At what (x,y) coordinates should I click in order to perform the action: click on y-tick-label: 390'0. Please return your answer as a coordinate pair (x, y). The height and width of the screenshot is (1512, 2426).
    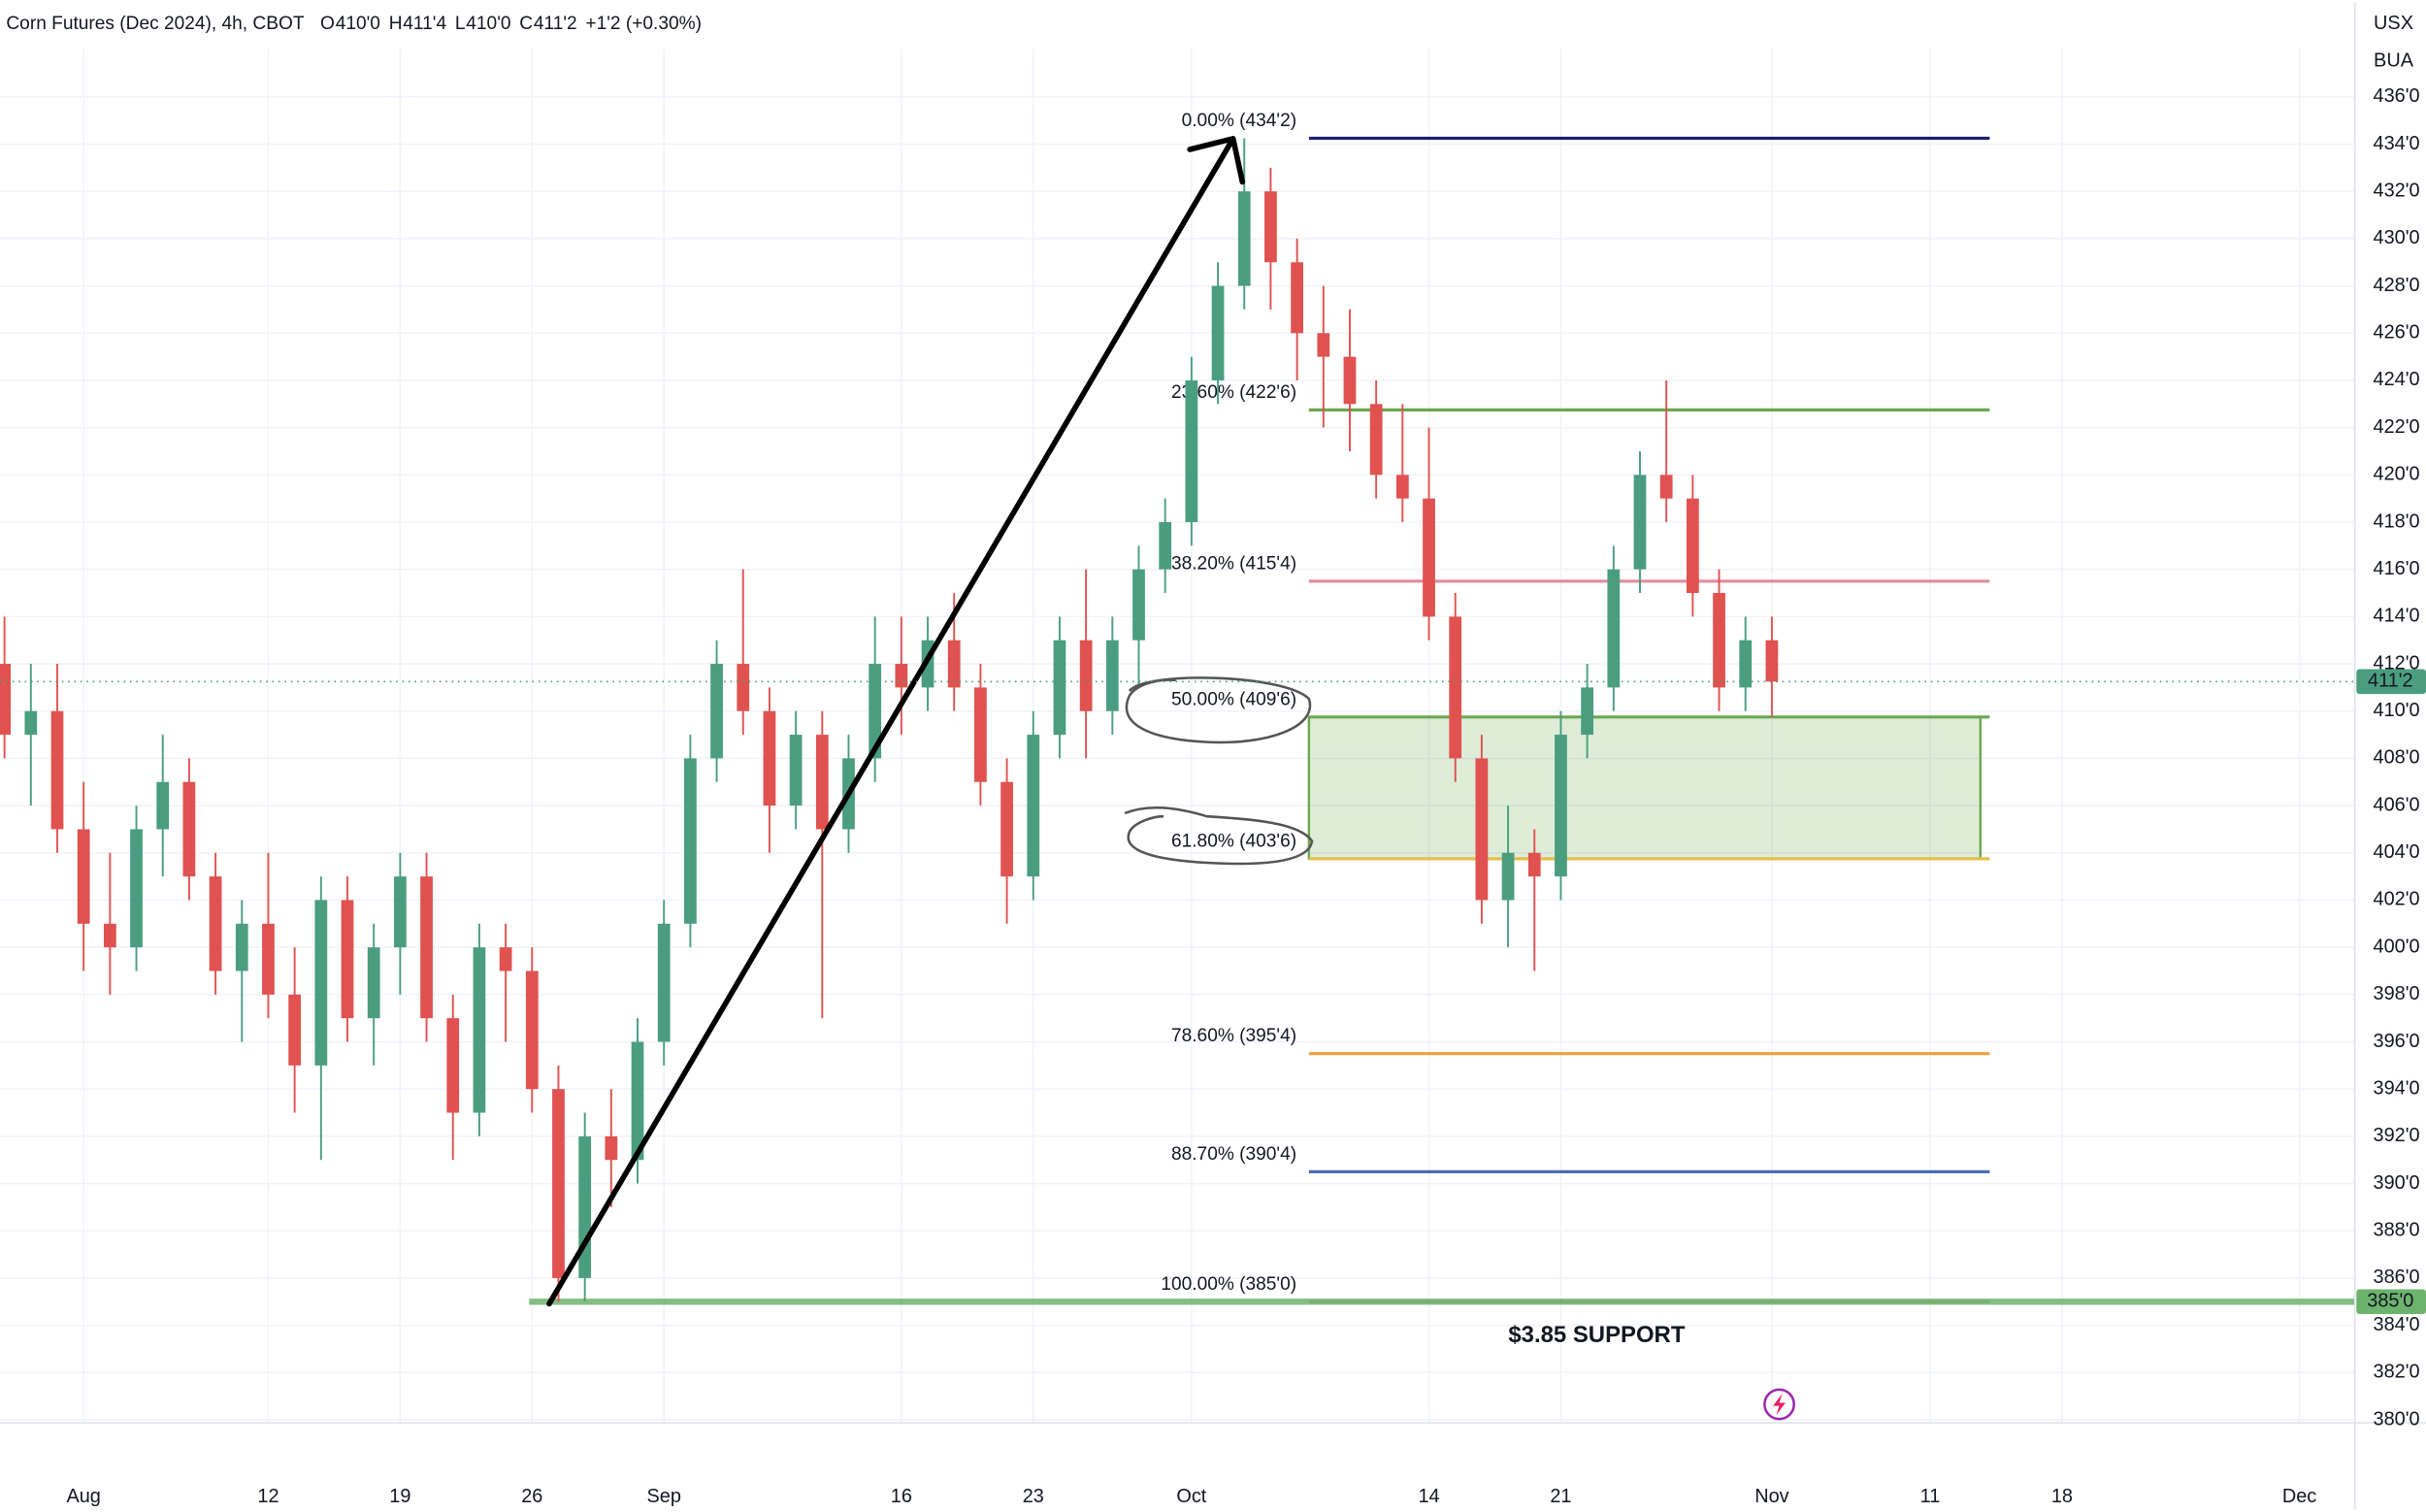
    Looking at the image, I should click on (2397, 1183).